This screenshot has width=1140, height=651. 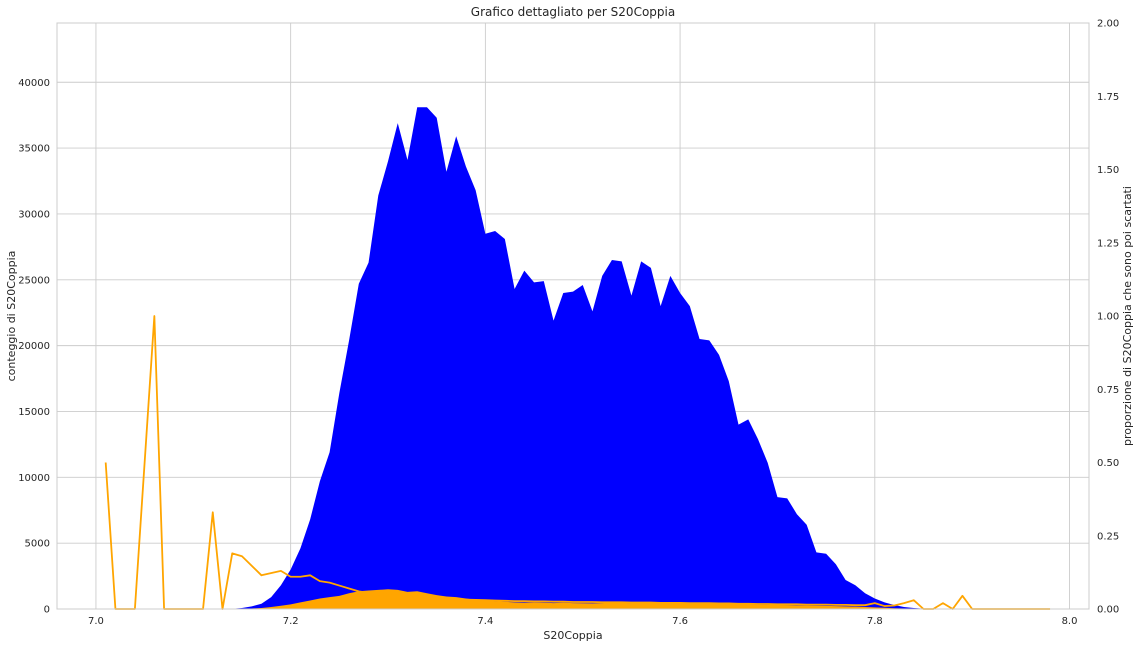 I want to click on y2-tick-label: 0.00, so click(x=1108, y=610).